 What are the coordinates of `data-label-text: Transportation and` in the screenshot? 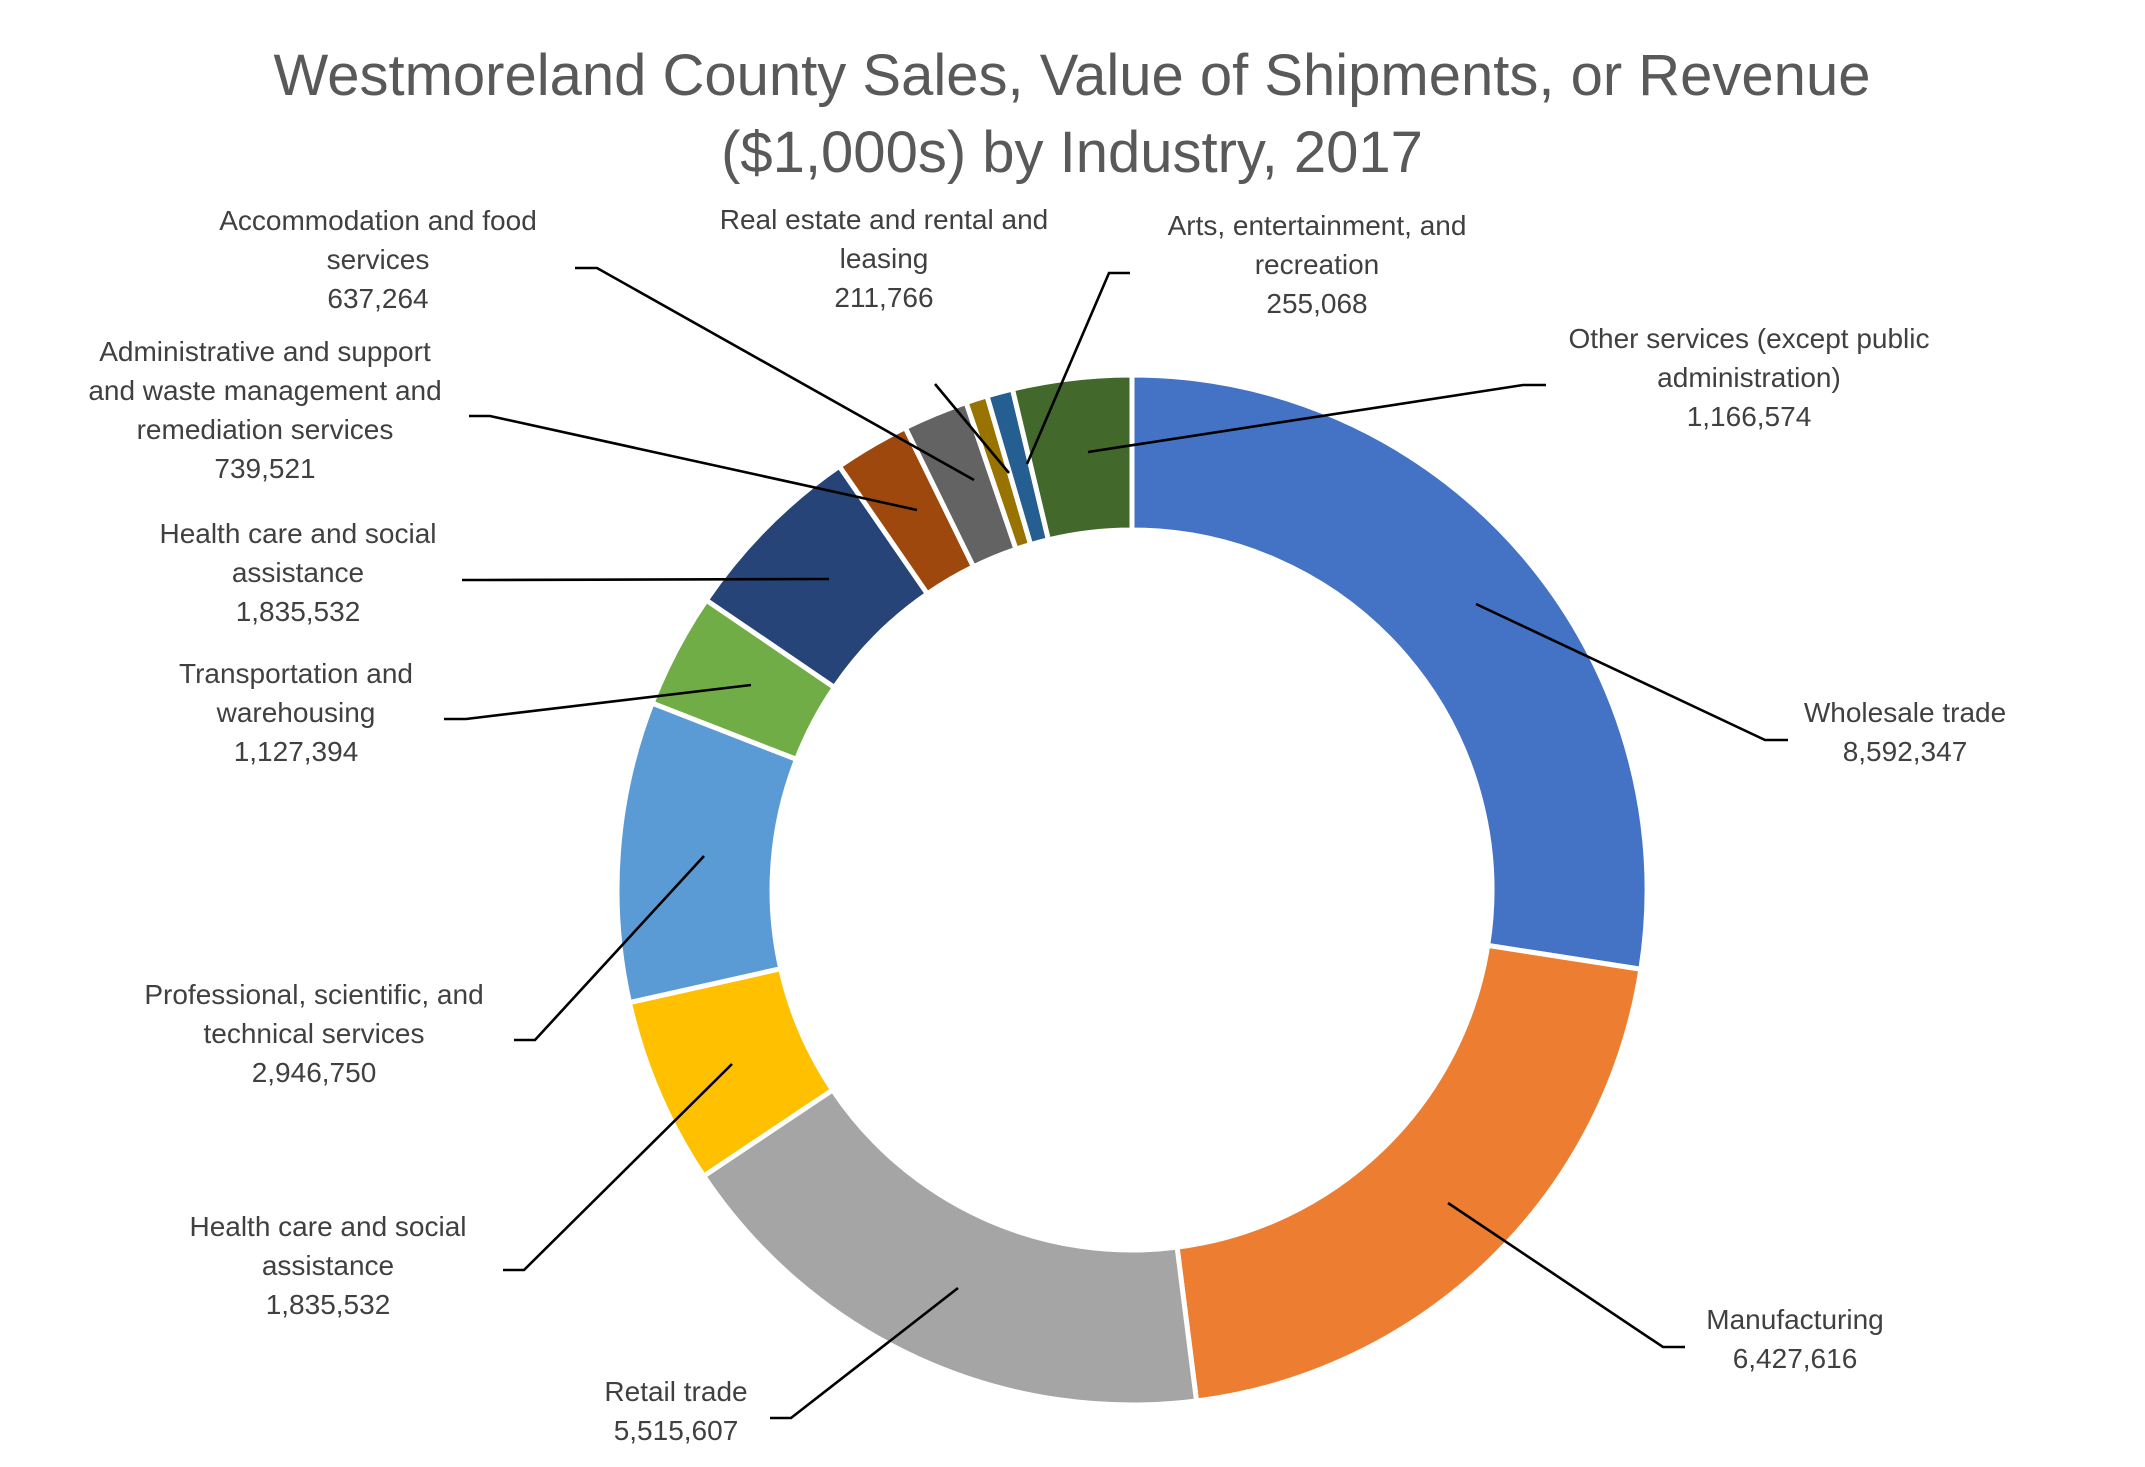 It's located at (296, 673).